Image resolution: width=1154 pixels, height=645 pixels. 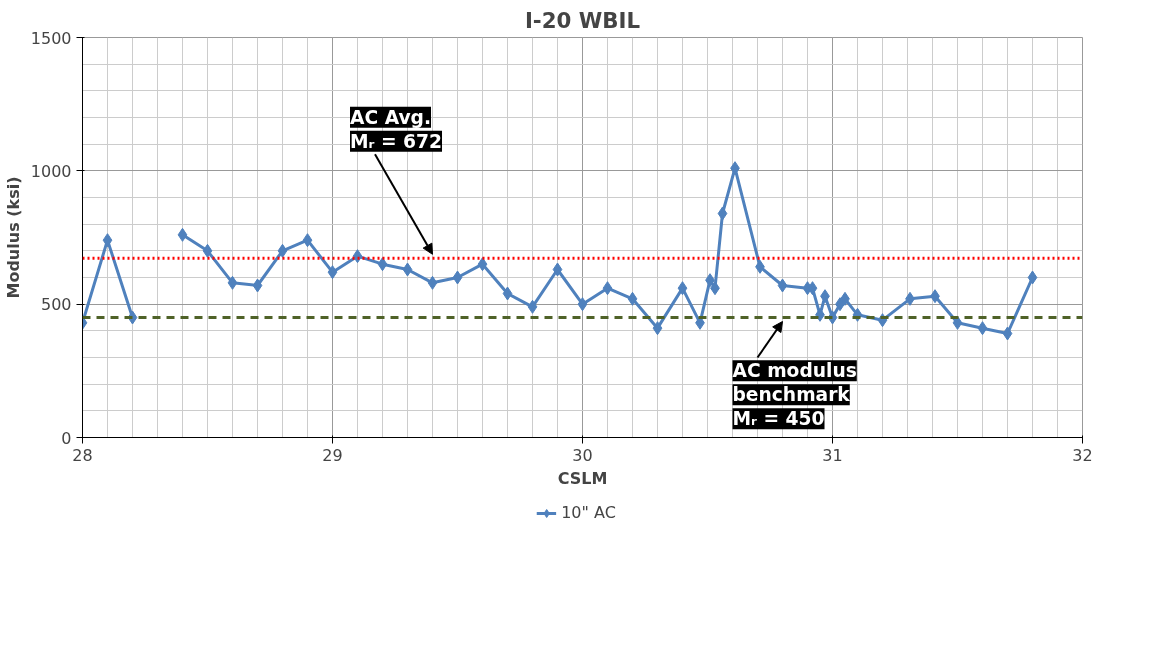 What do you see at coordinates (82, 455) in the screenshot?
I see `x-tick-label: 28` at bounding box center [82, 455].